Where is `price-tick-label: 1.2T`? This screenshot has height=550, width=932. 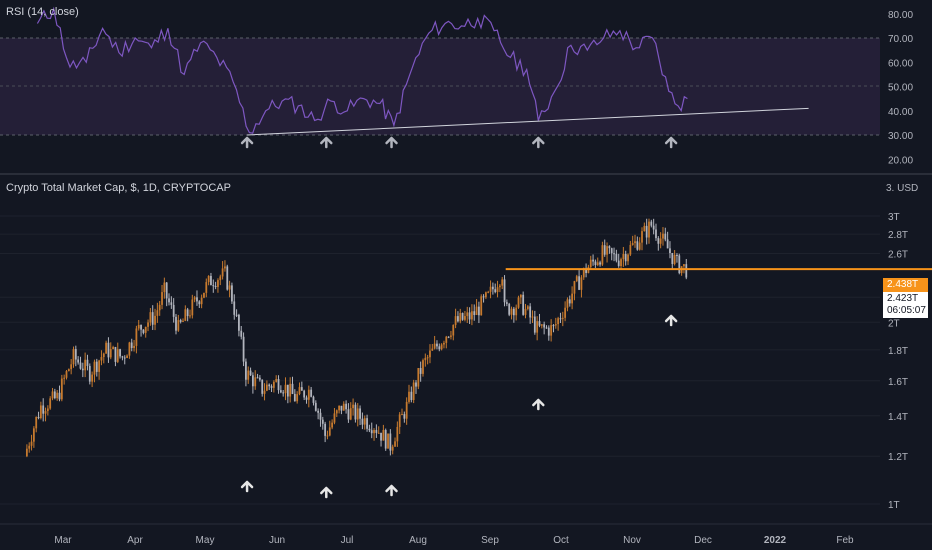 price-tick-label: 1.2T is located at coordinates (898, 457).